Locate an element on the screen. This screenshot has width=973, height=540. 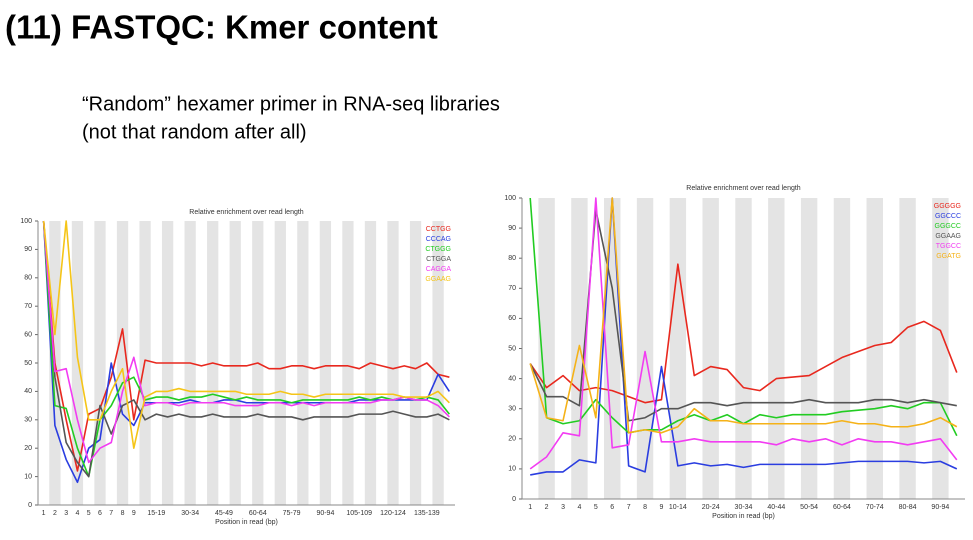
legend-entry: GGAAG is located at coordinates (948, 236).